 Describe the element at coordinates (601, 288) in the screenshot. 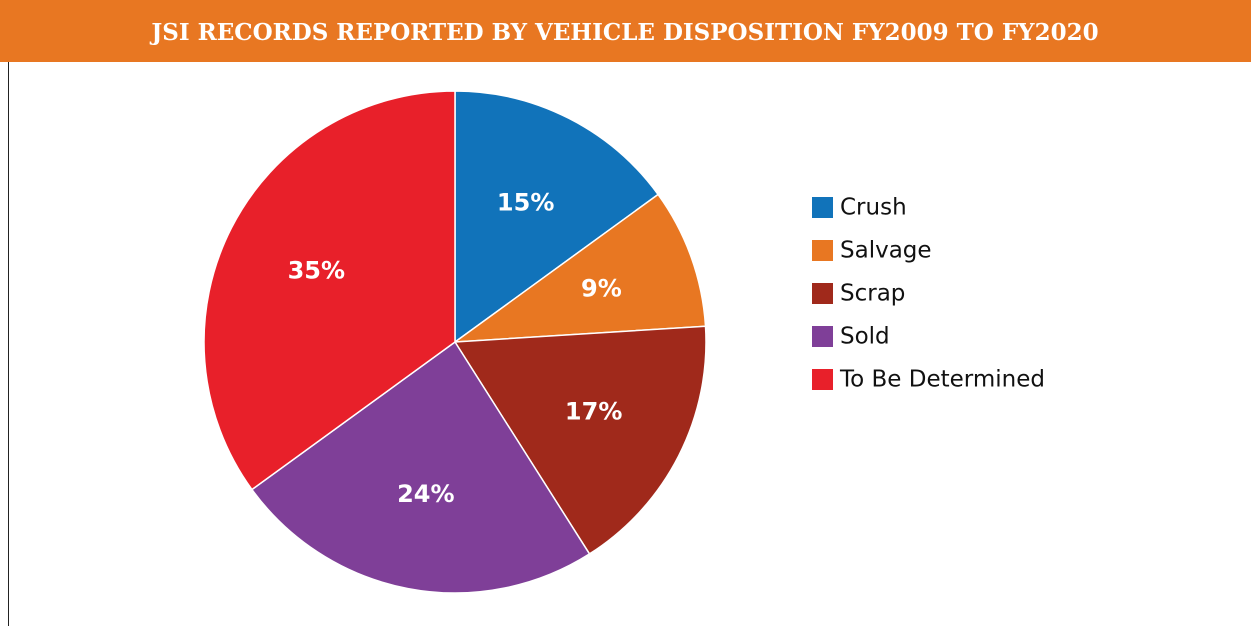

I see `slice-label: 9%` at that location.